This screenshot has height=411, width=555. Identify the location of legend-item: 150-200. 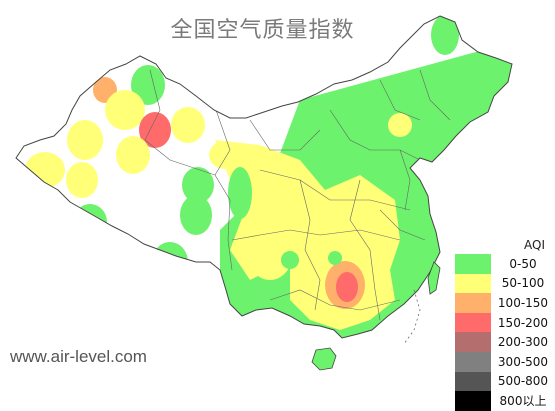
(505, 322).